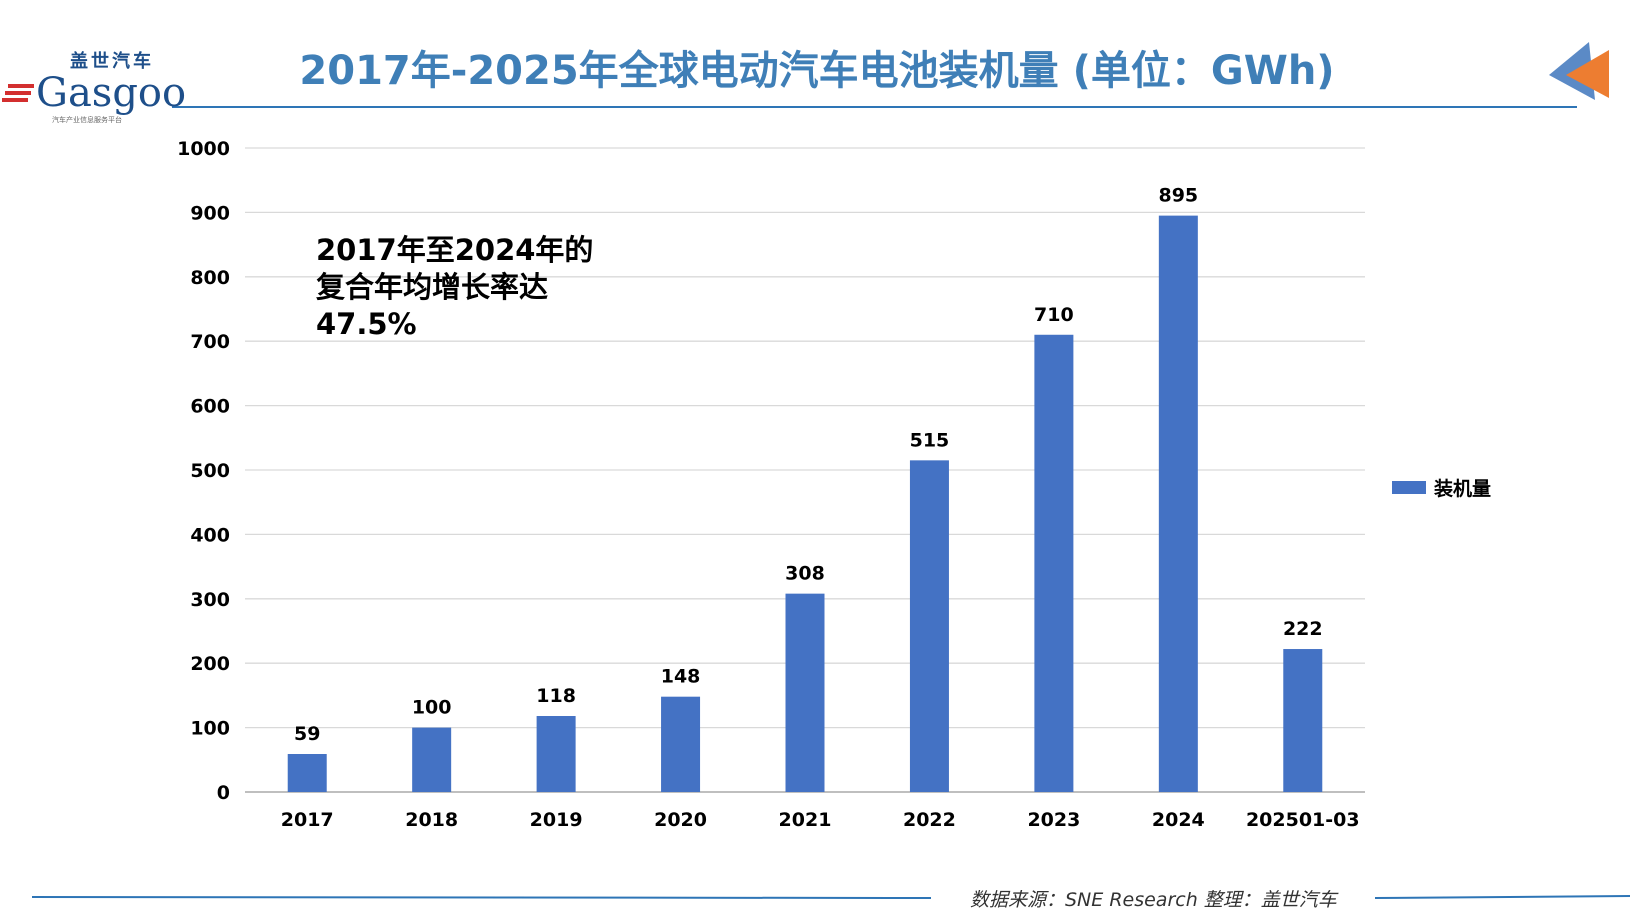  What do you see at coordinates (1303, 629) in the screenshot?
I see `data-label: 222` at bounding box center [1303, 629].